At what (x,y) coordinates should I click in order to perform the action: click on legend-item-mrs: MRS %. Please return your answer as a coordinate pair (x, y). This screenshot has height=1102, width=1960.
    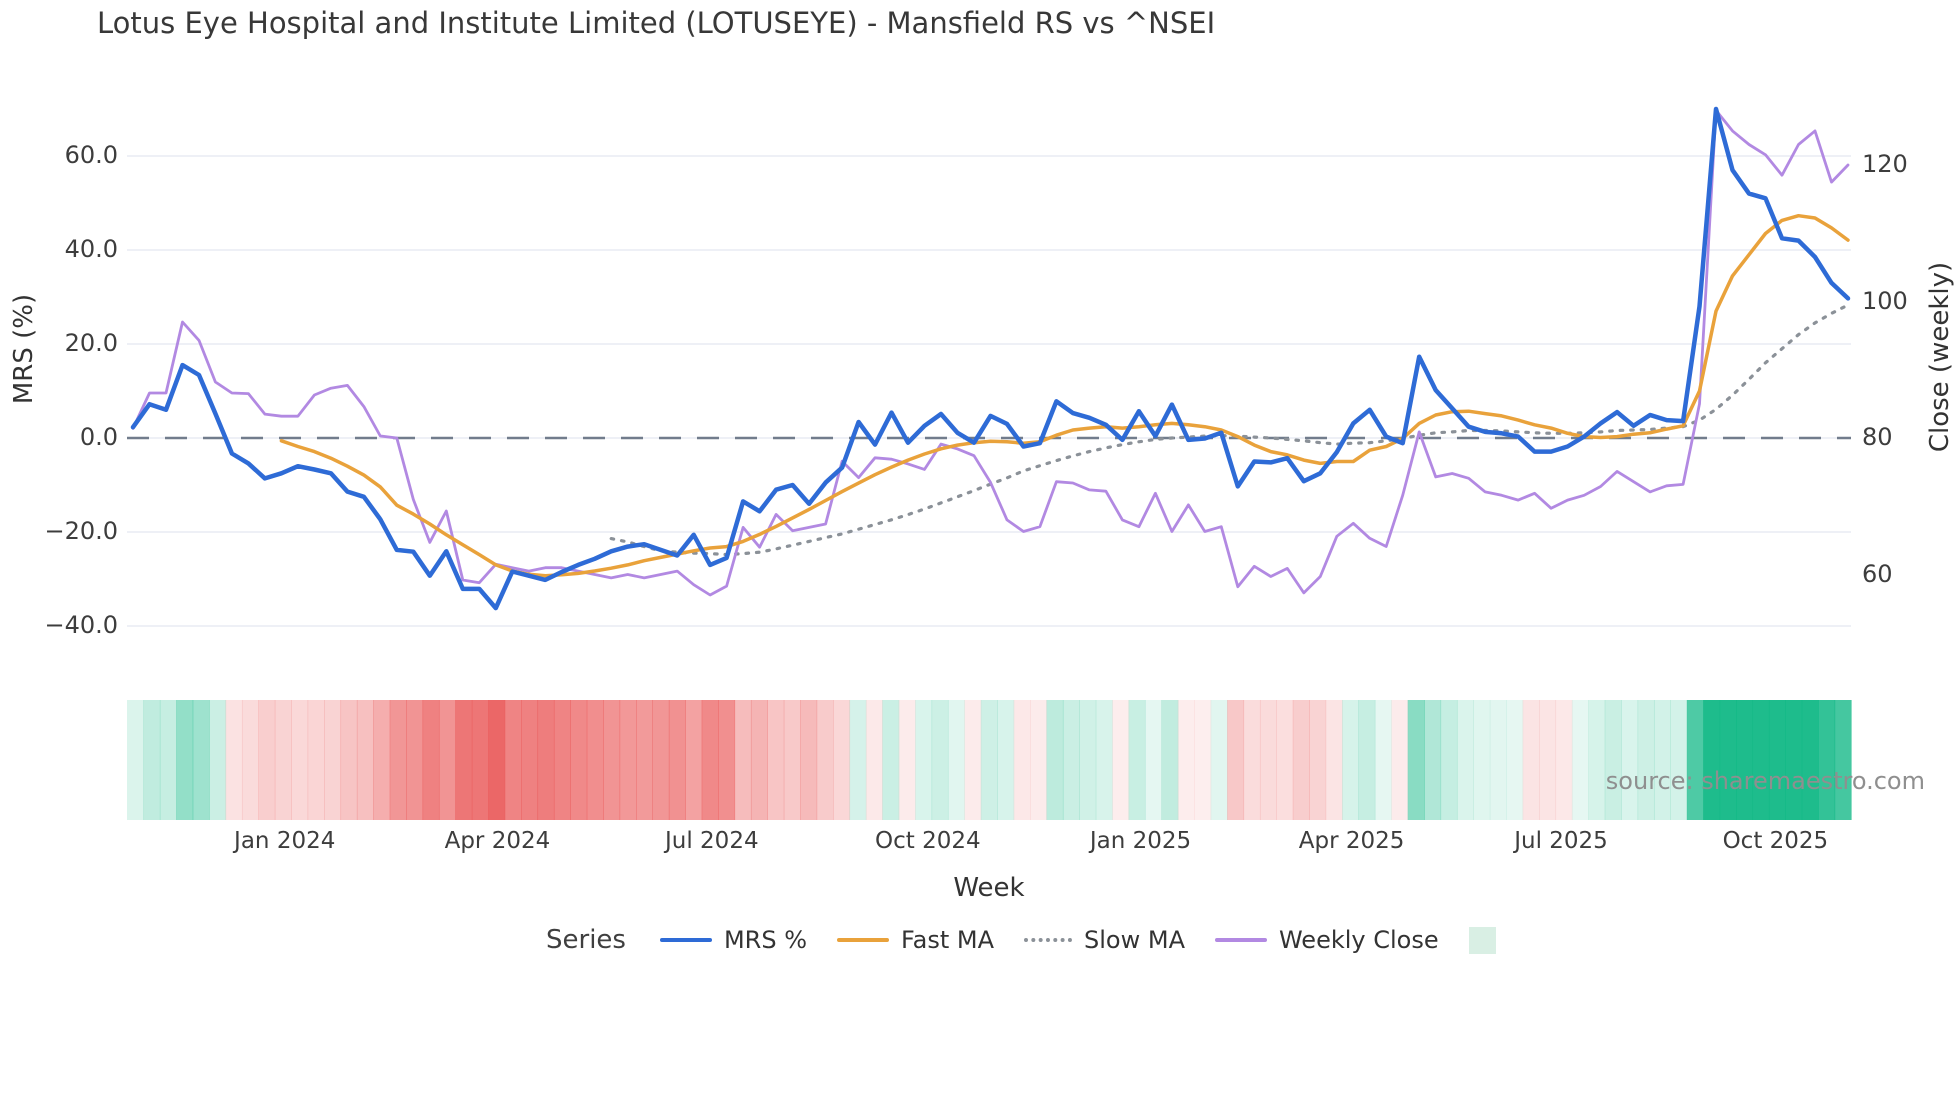
    Looking at the image, I should click on (733, 940).